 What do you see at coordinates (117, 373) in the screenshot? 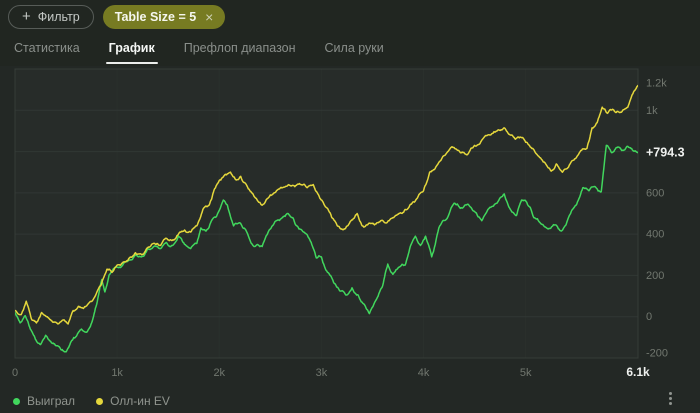
I see `x-axis-label: 1k` at bounding box center [117, 373].